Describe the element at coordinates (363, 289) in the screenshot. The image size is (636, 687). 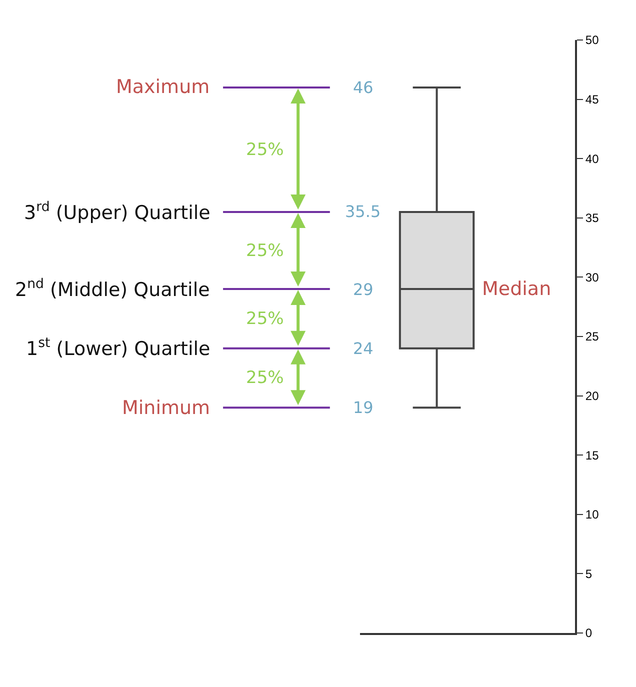
I see `annotation: 29` at that location.